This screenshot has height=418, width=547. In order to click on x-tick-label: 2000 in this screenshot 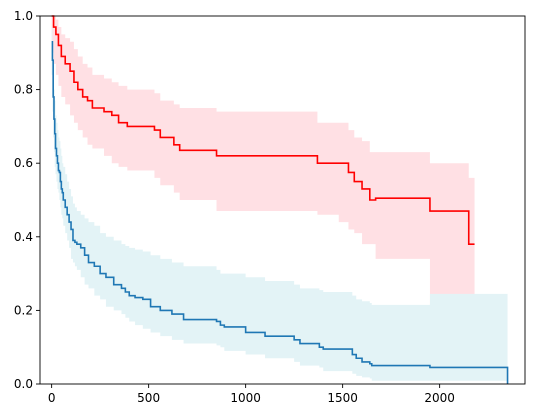, I will do `click(439, 398)`.